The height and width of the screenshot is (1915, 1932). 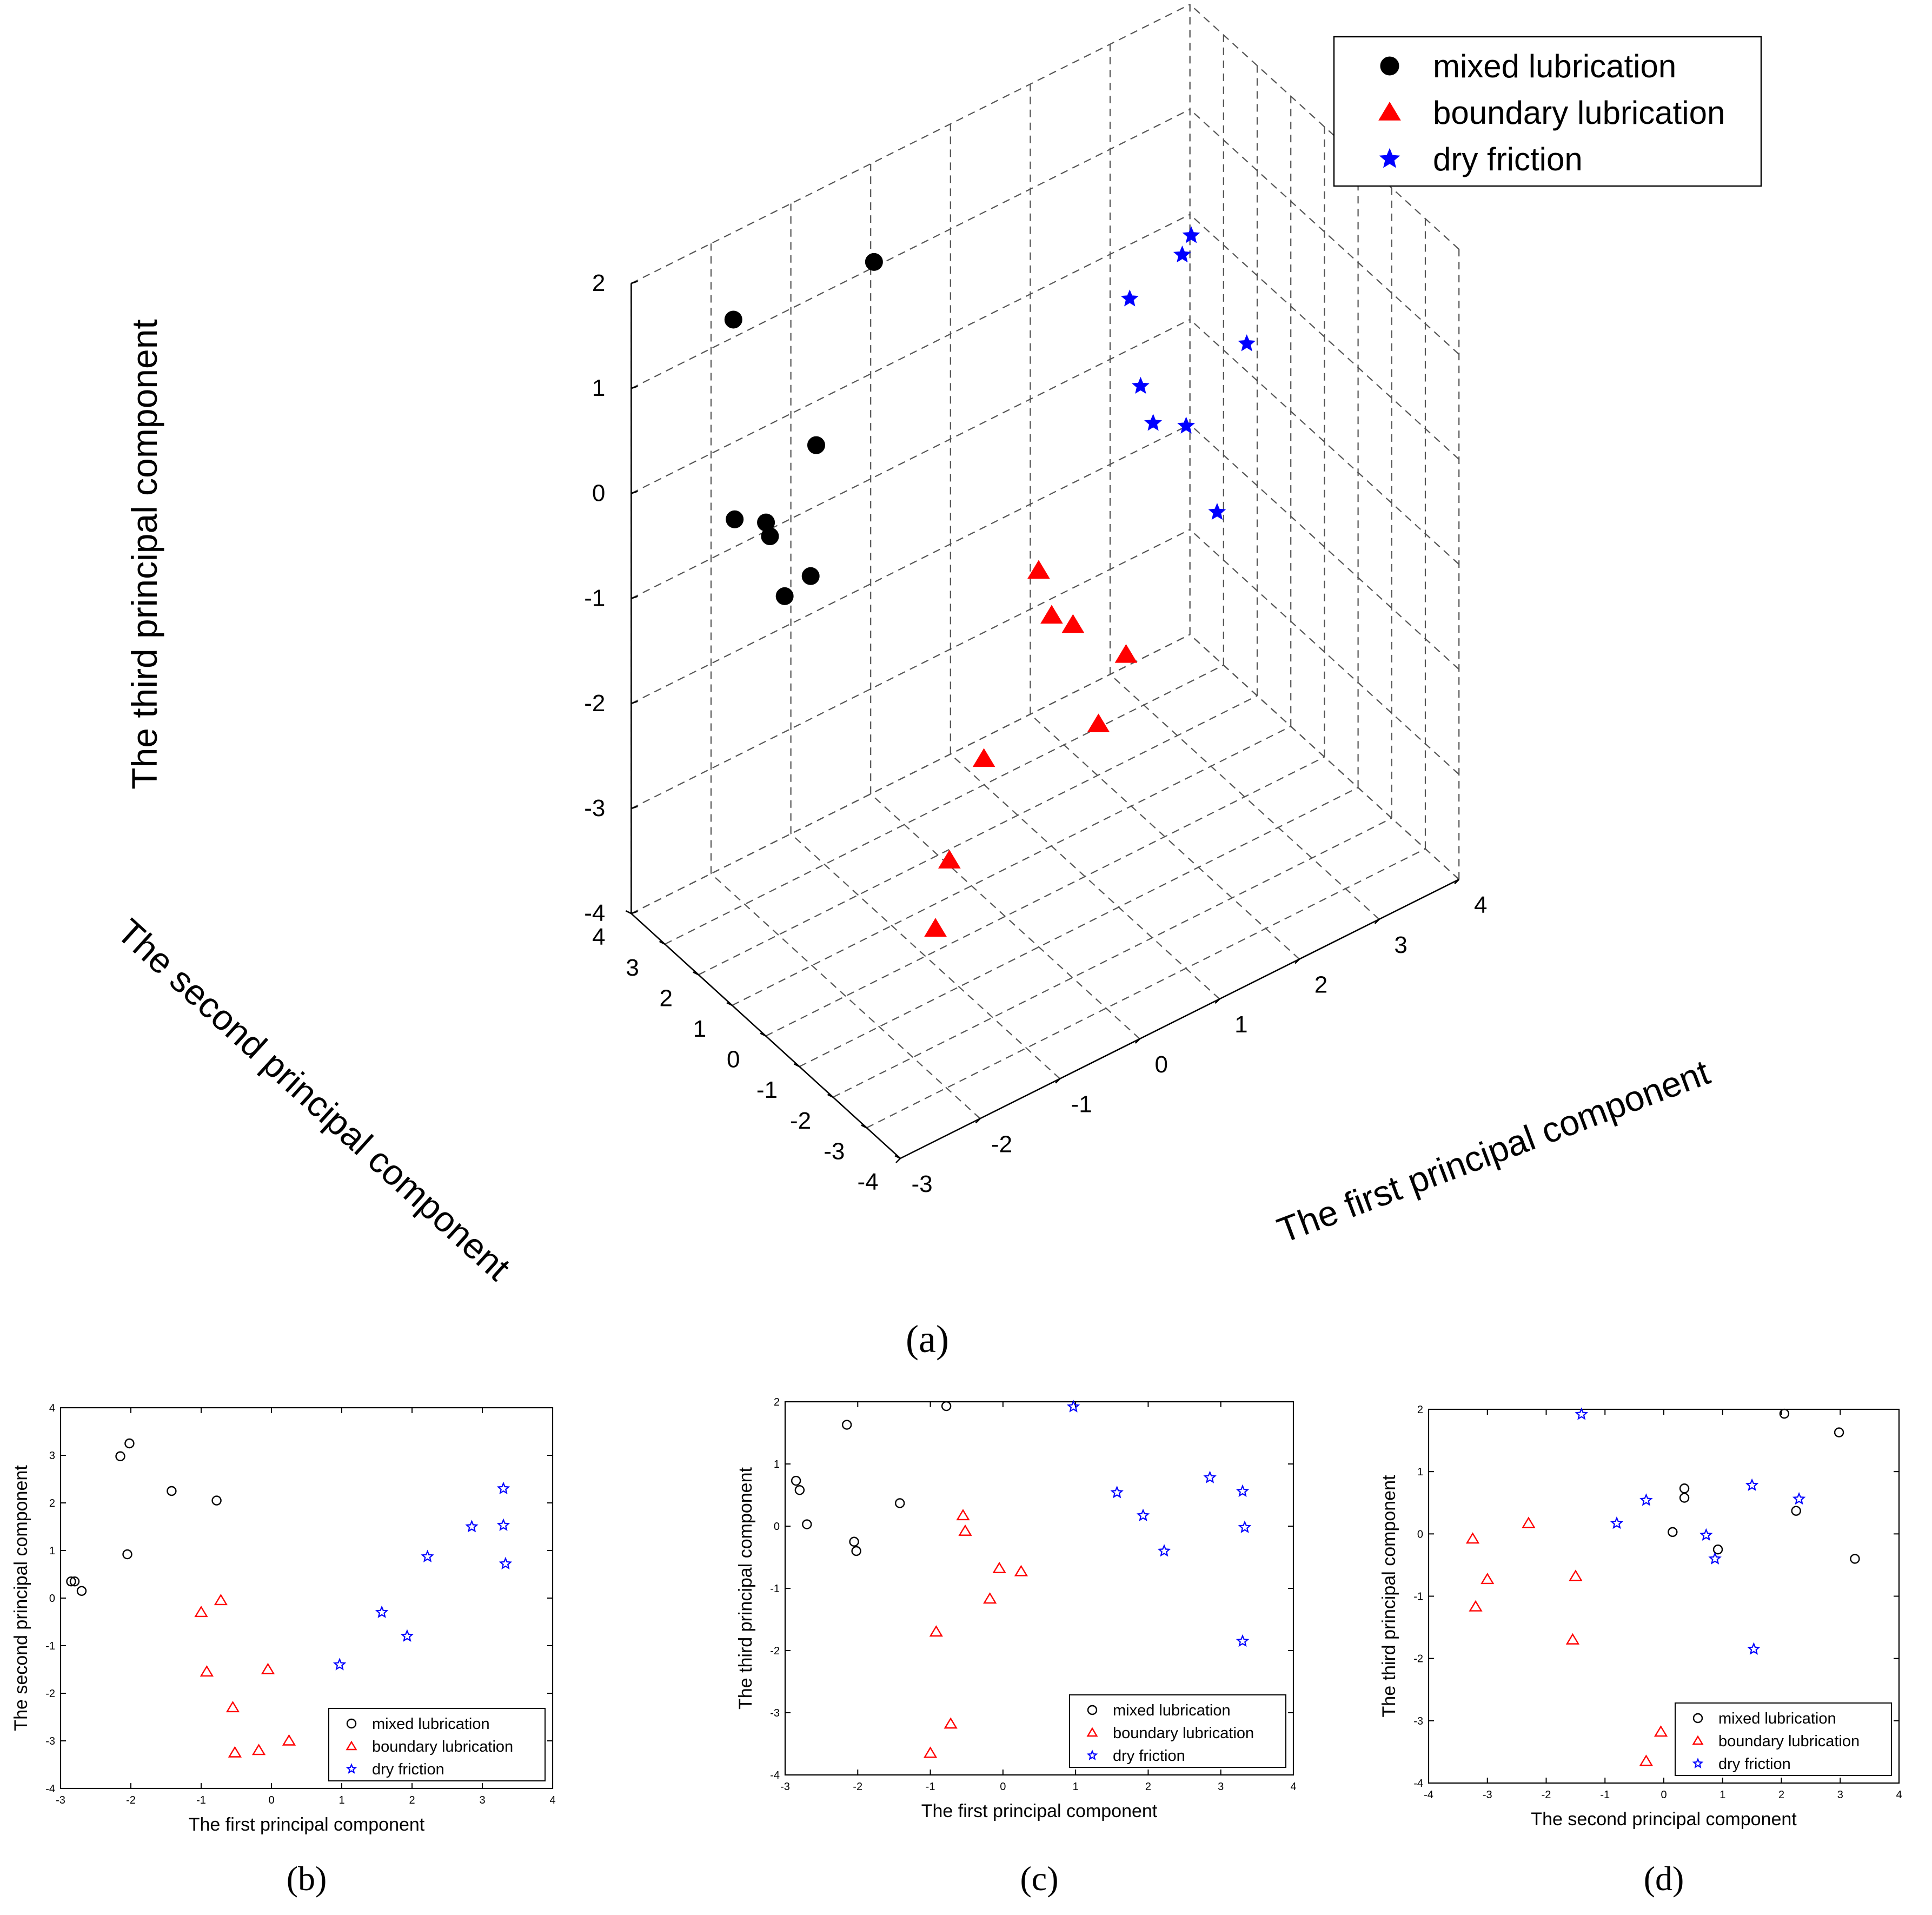 I want to click on panel-label: (d), so click(x=1664, y=1879).